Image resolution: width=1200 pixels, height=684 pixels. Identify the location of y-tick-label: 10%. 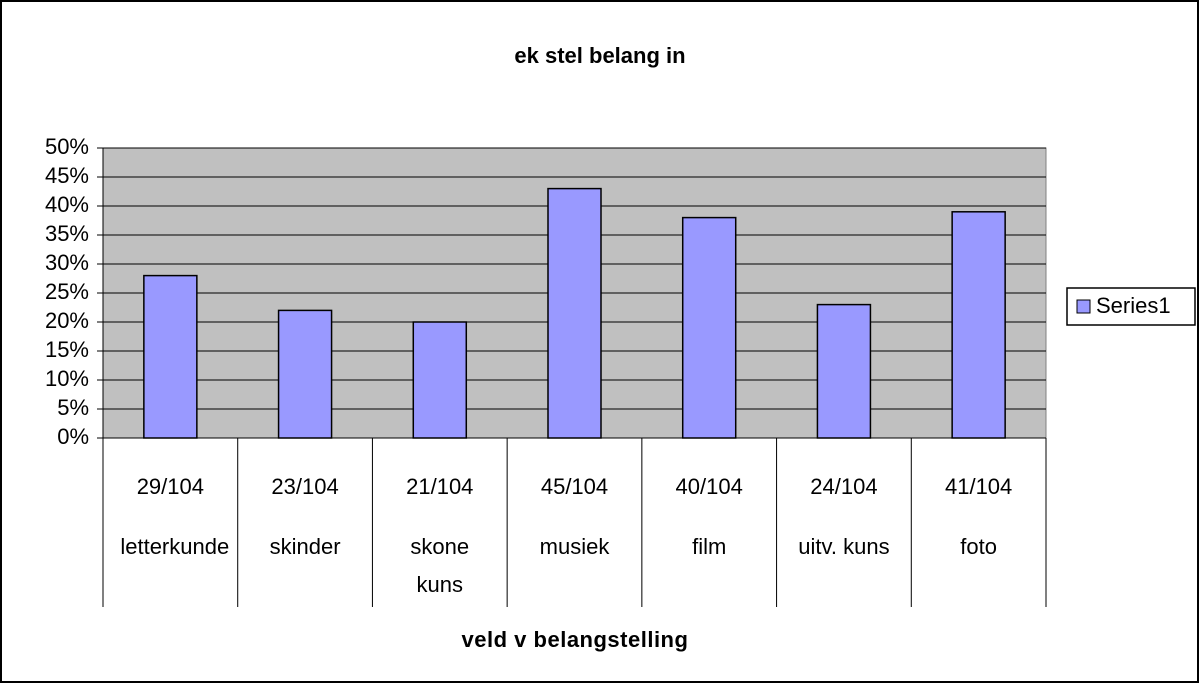
(67, 378).